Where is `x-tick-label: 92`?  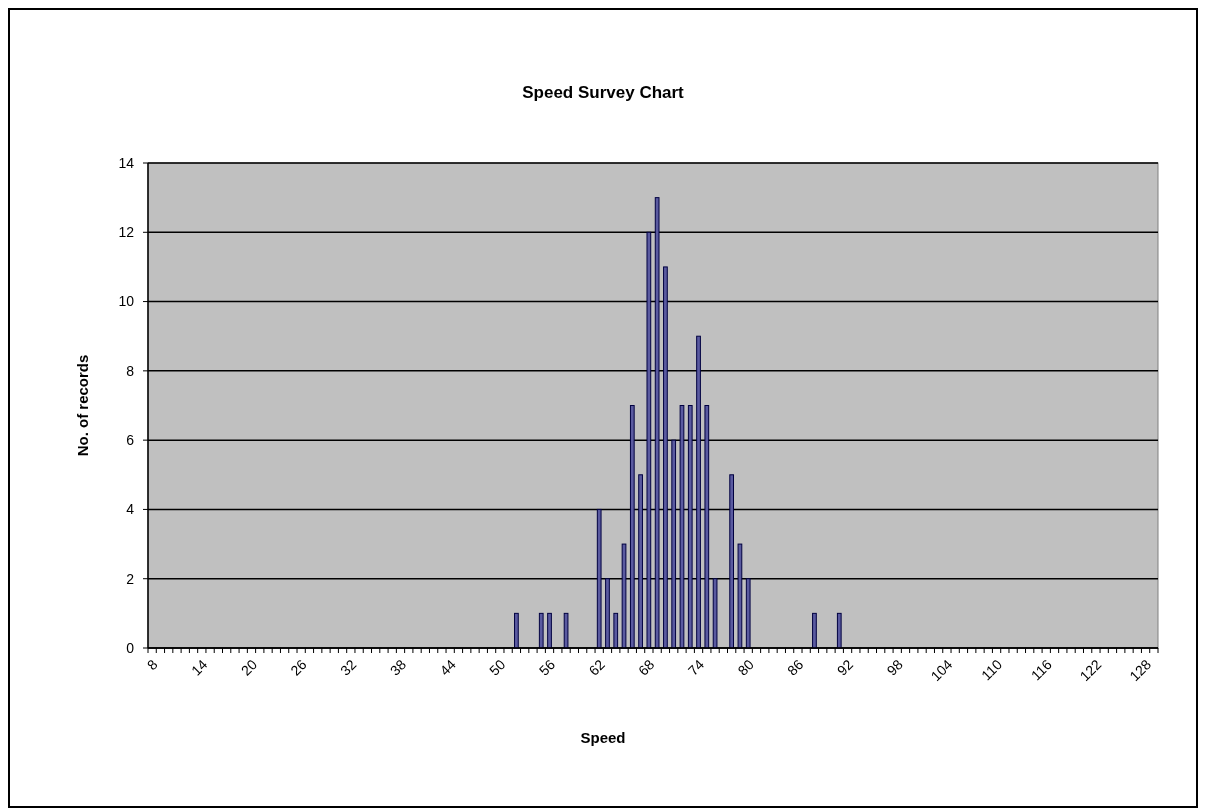 x-tick-label: 92 is located at coordinates (845, 667).